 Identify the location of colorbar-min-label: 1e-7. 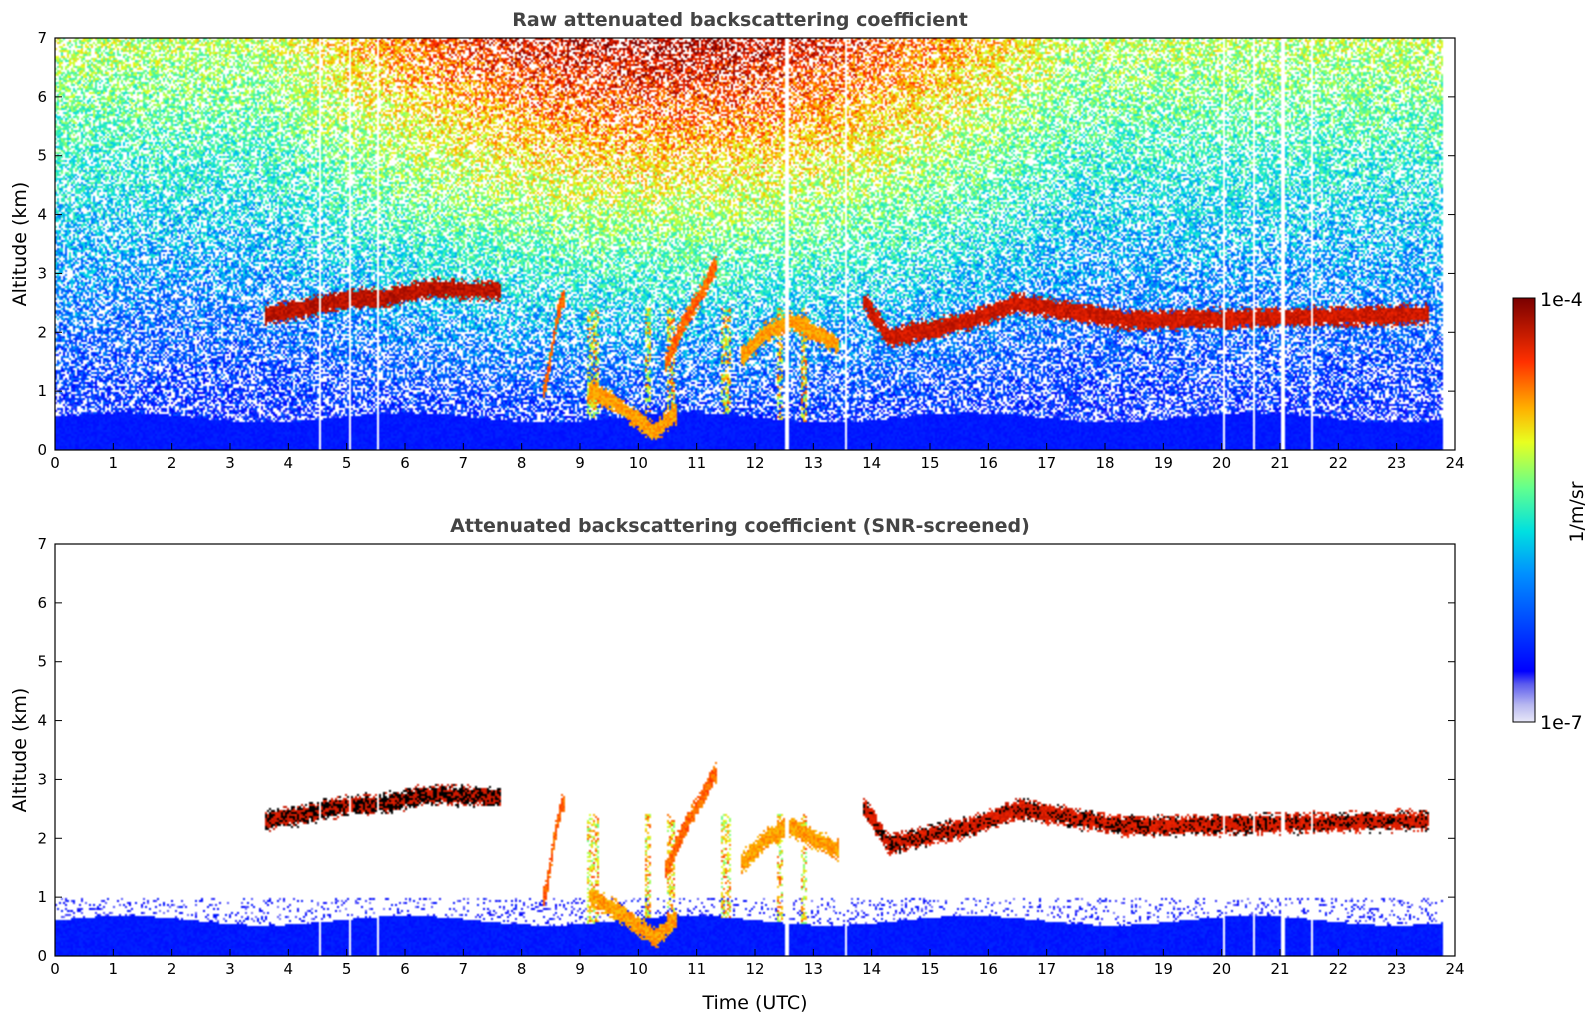
(1561, 723).